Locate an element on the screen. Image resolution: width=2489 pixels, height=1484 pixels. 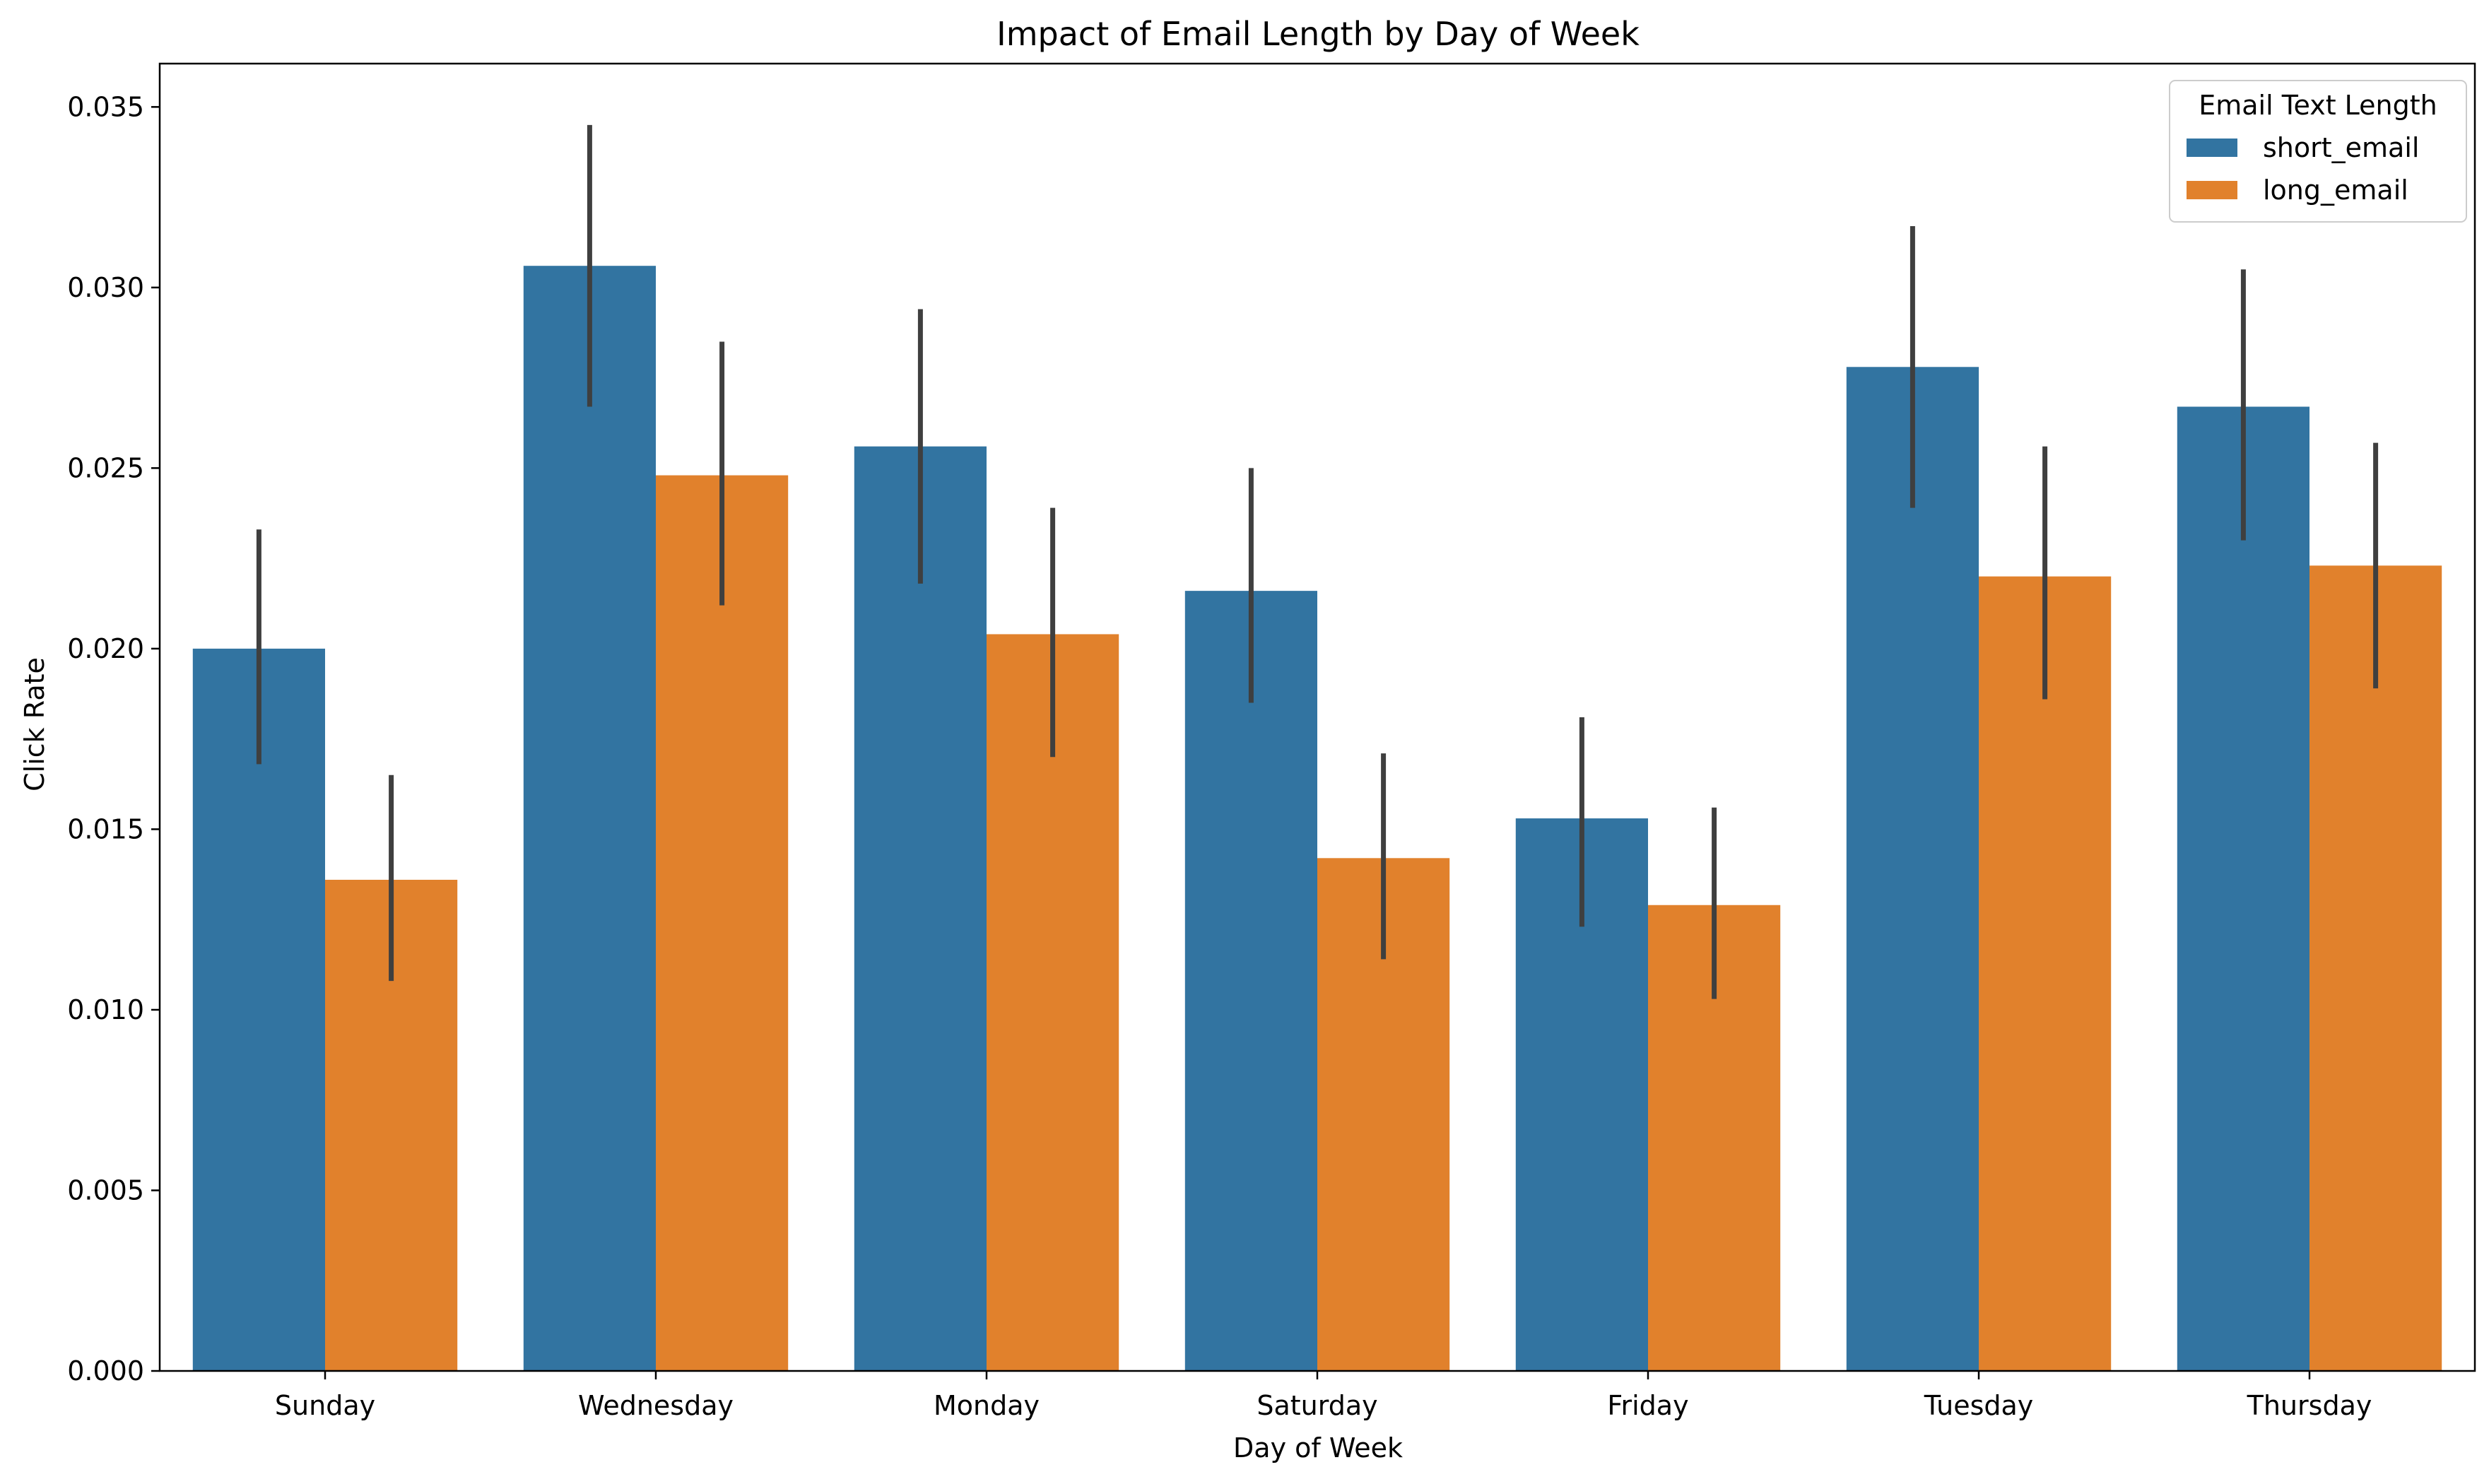
x-tick-label: Sunday is located at coordinates (325, 1405).